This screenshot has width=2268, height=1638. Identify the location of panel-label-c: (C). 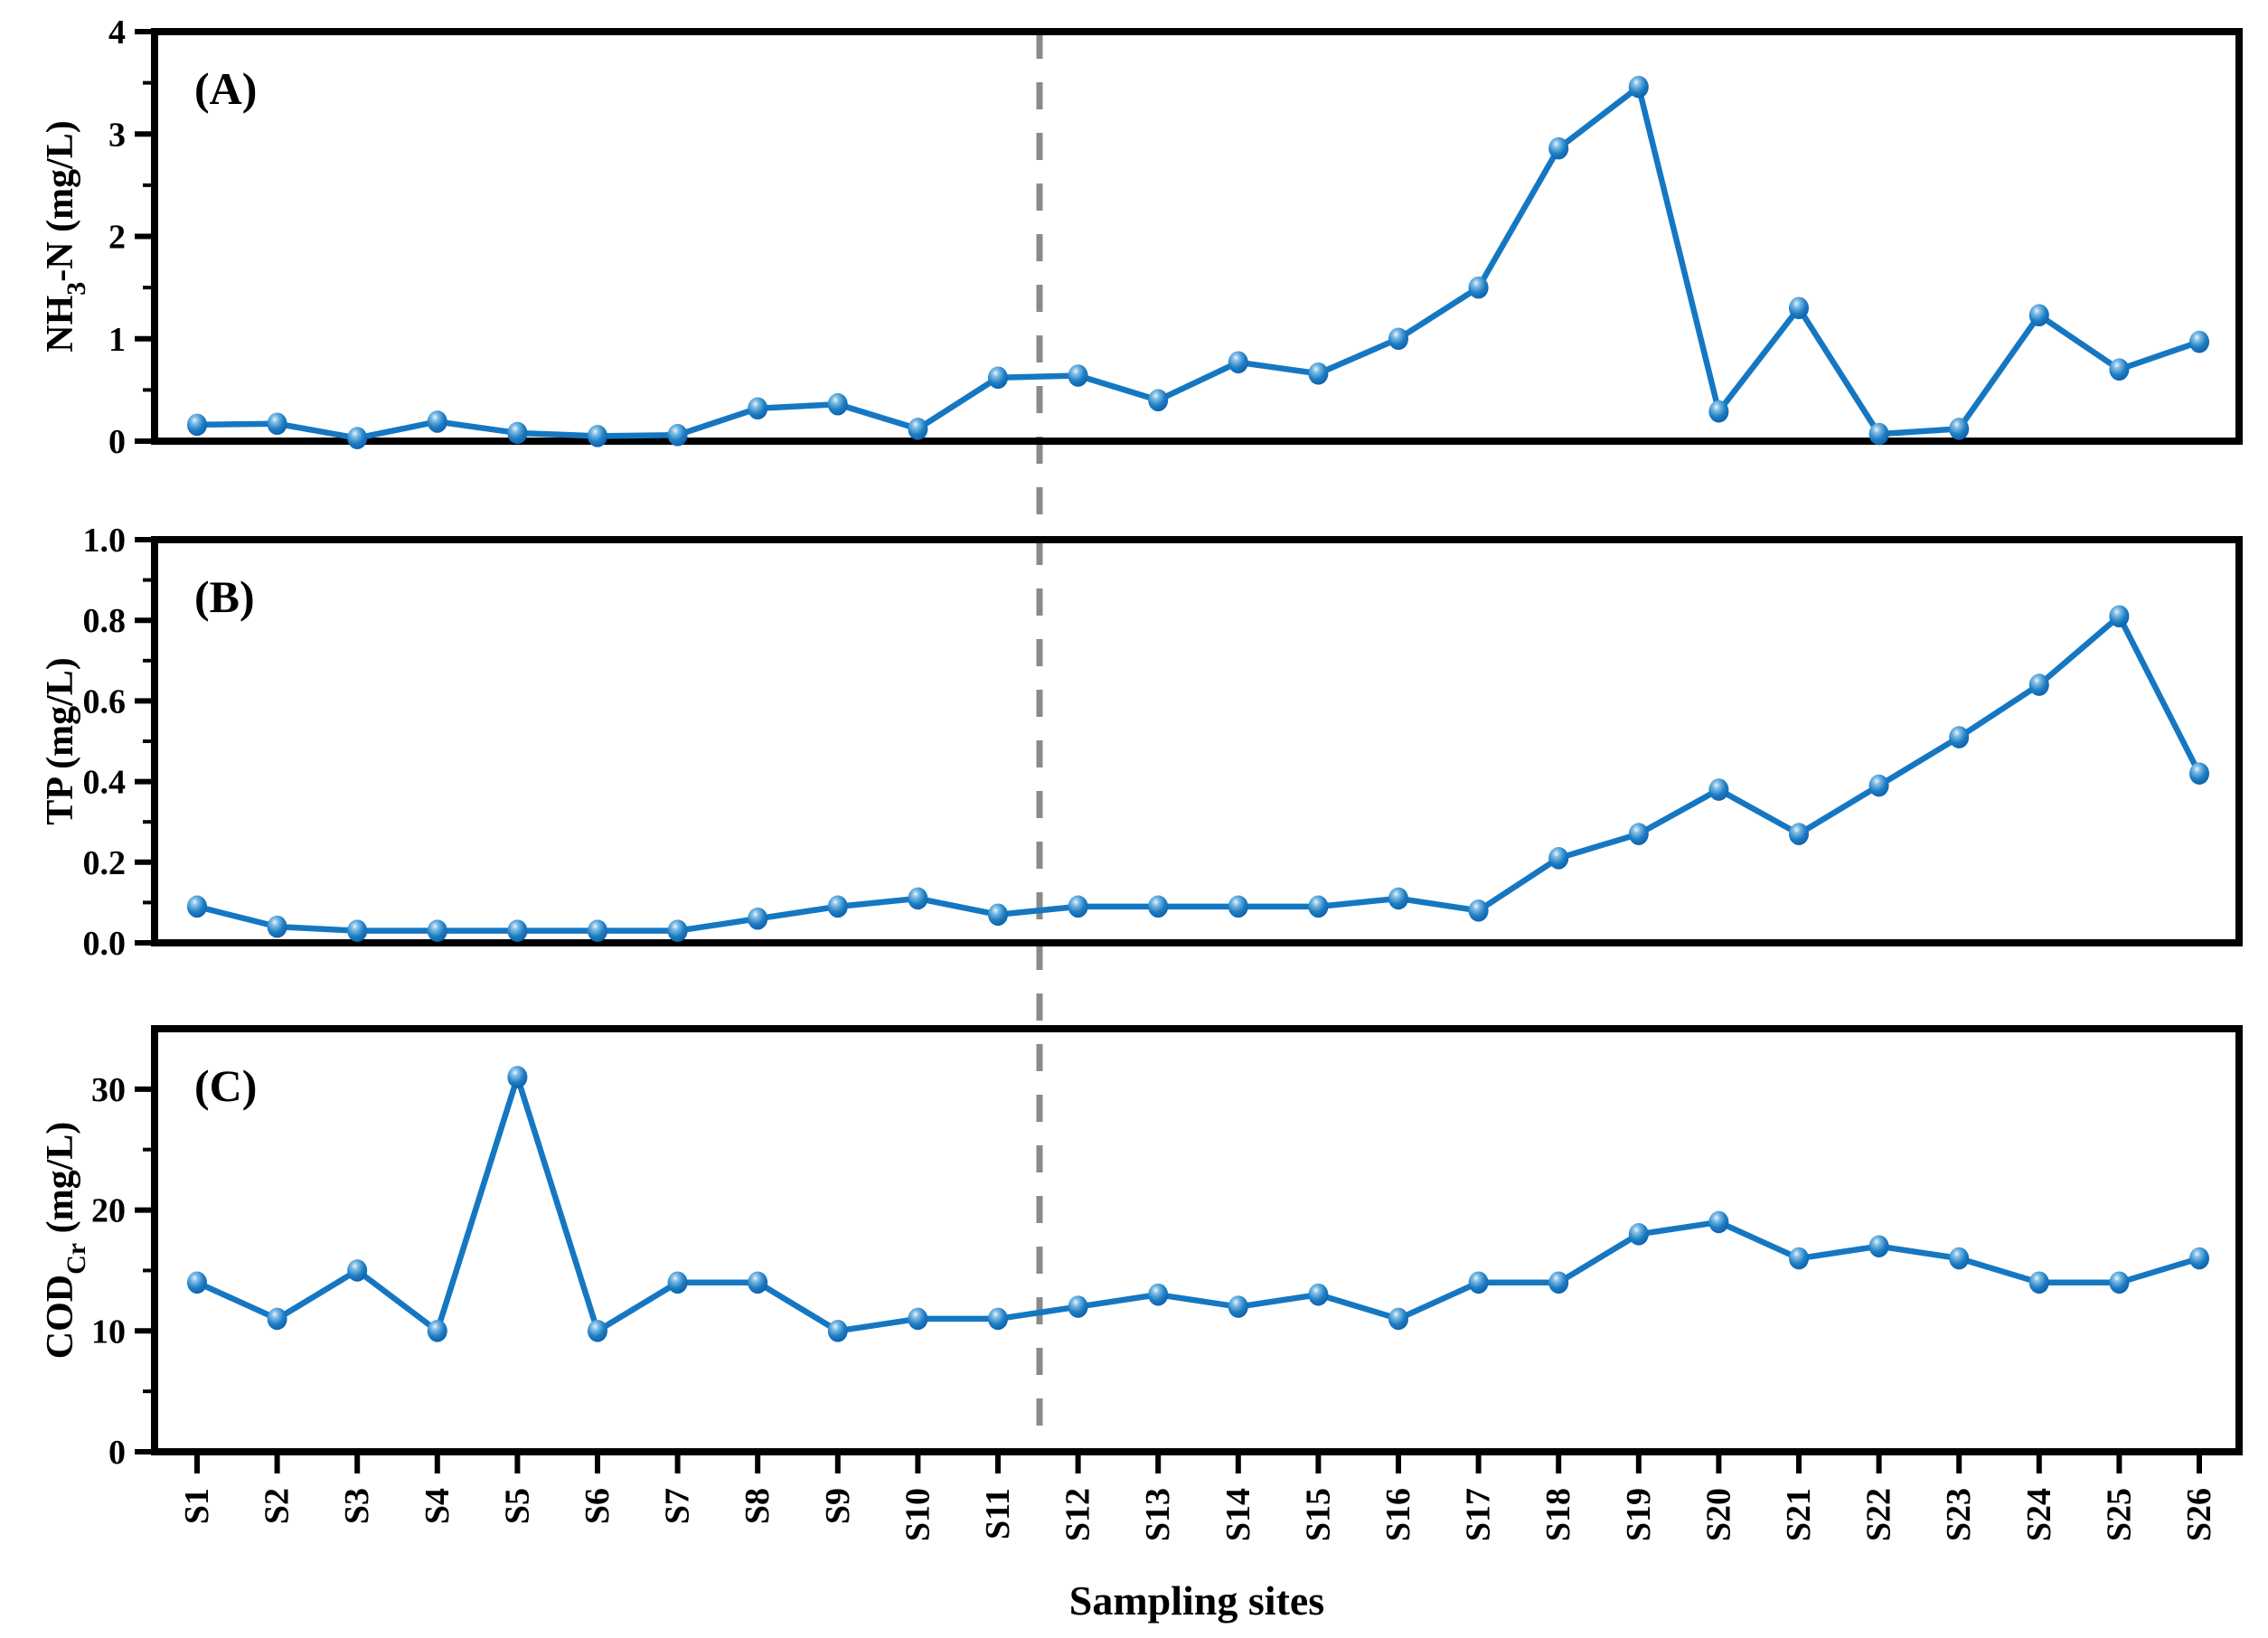
(225, 1085).